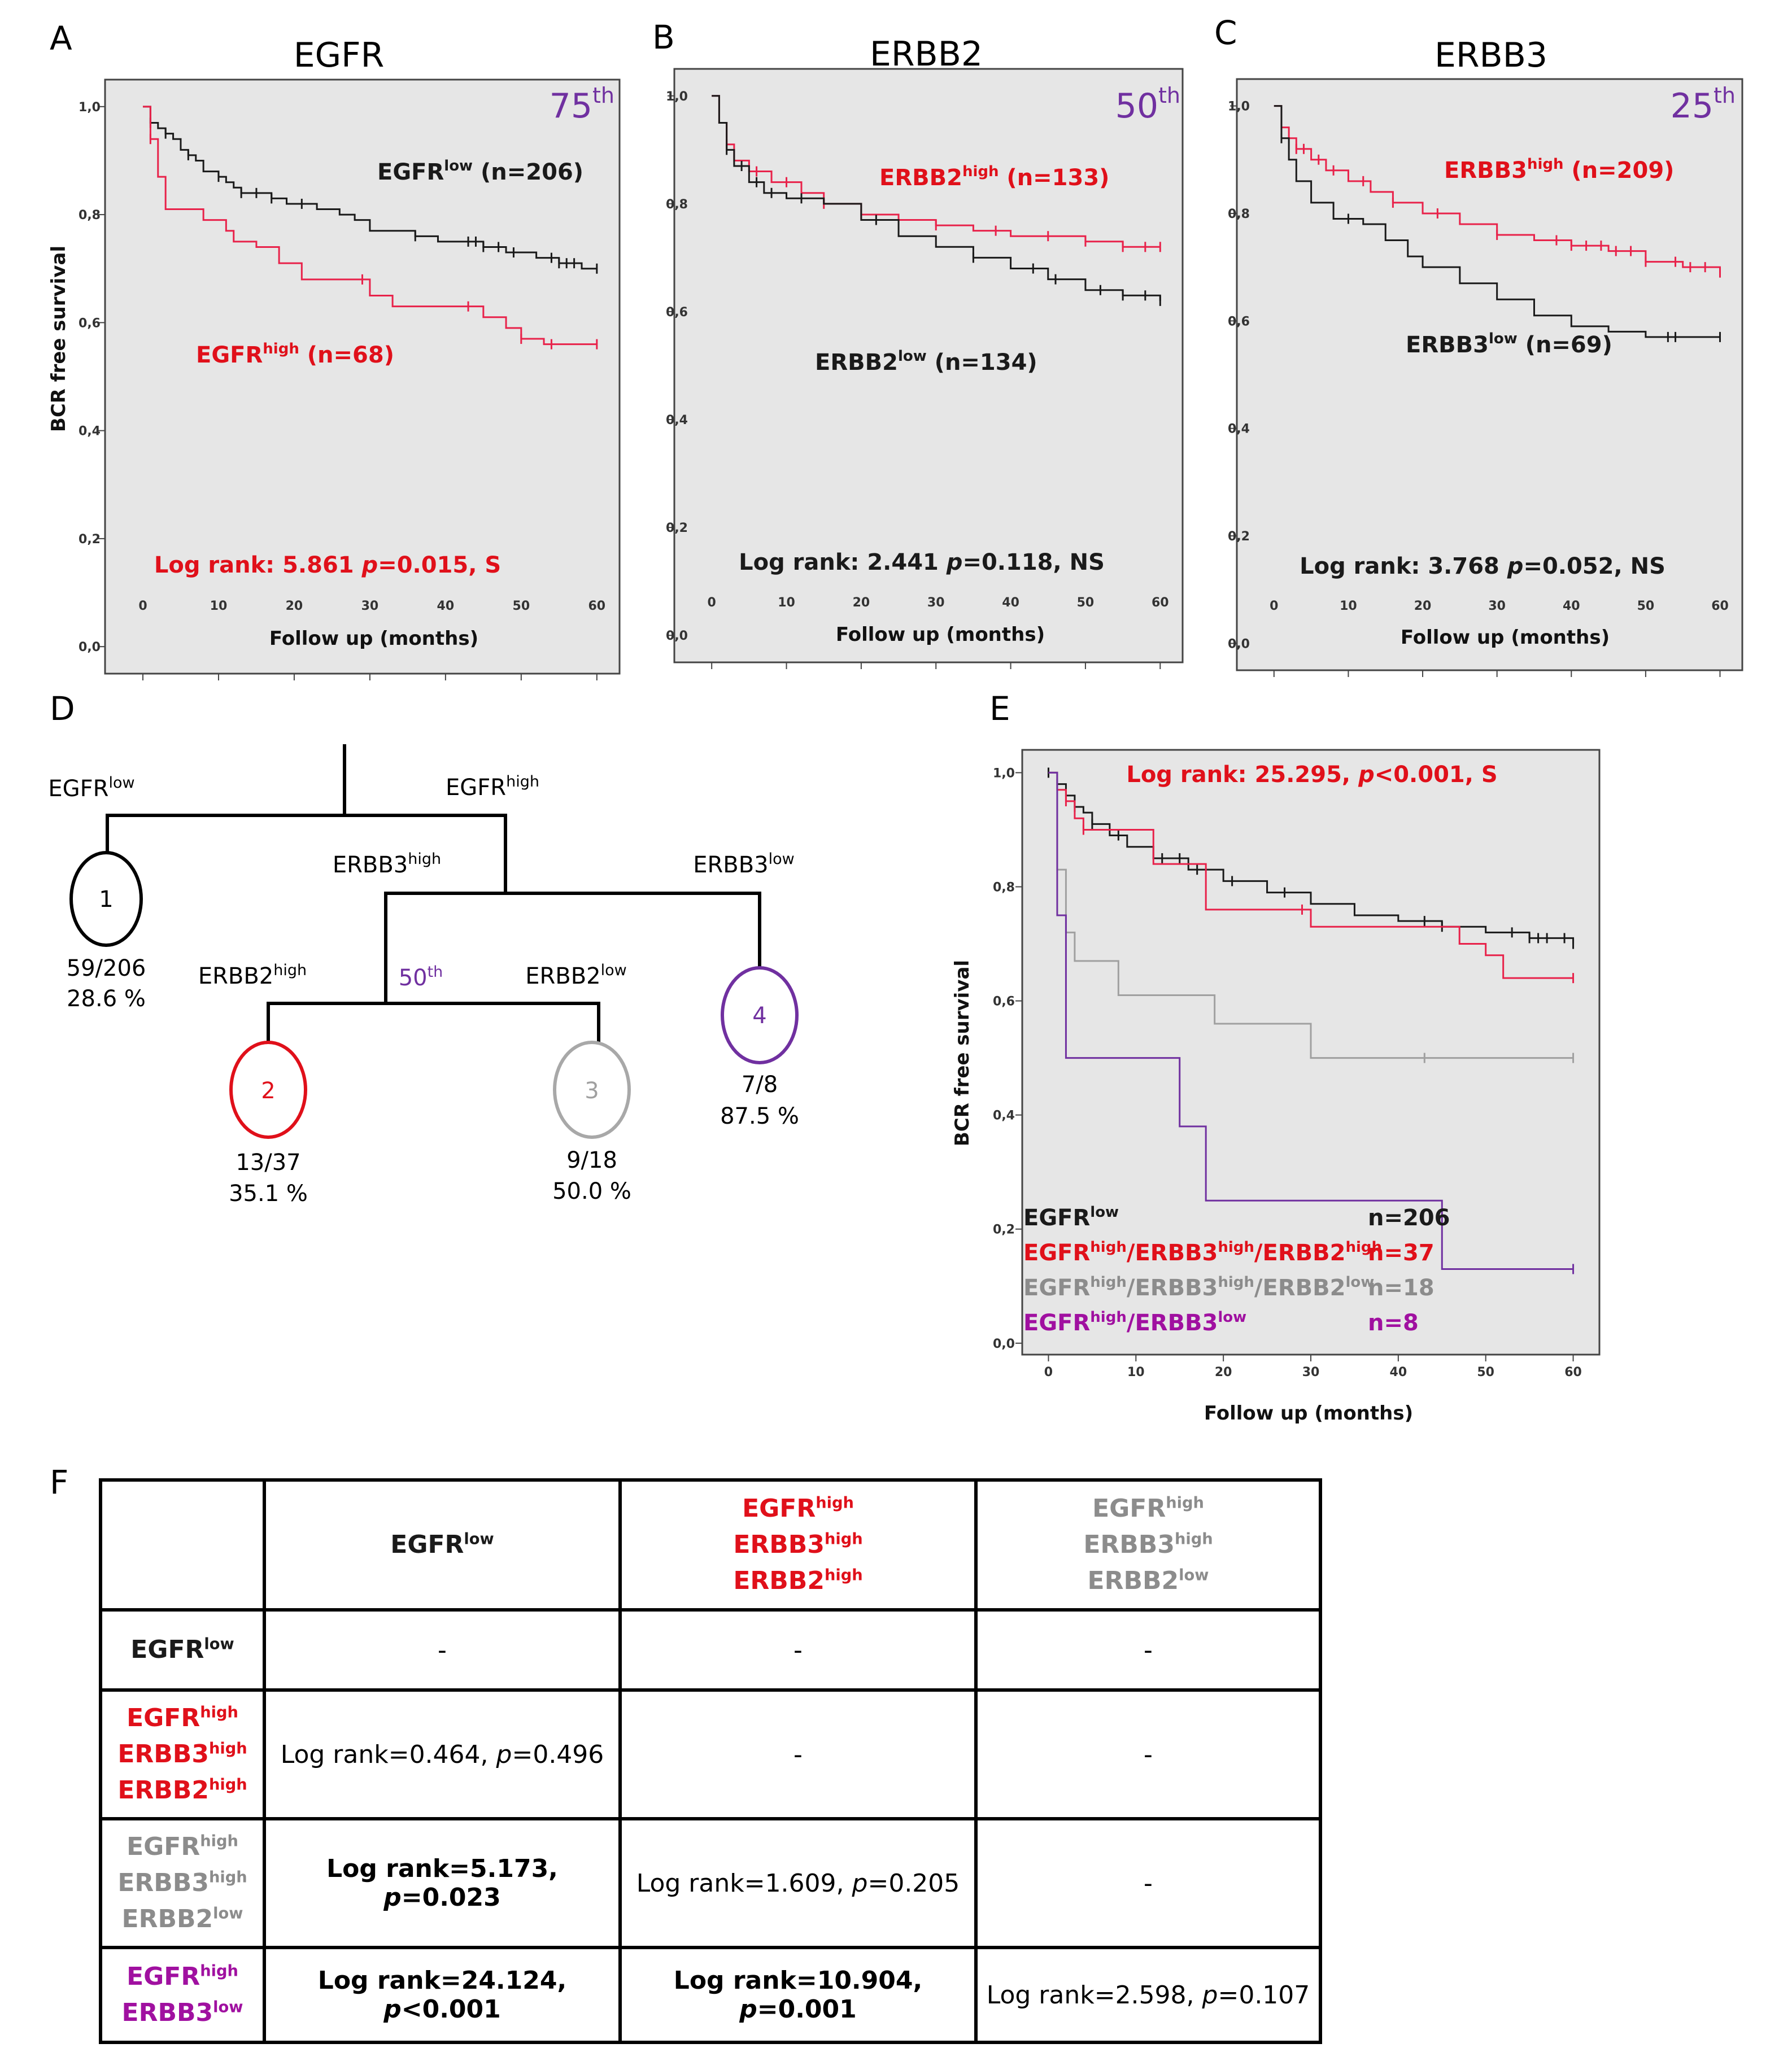 The image size is (1792, 2061). I want to click on logrank-text: Log rank: 3.768, so click(1403, 566).